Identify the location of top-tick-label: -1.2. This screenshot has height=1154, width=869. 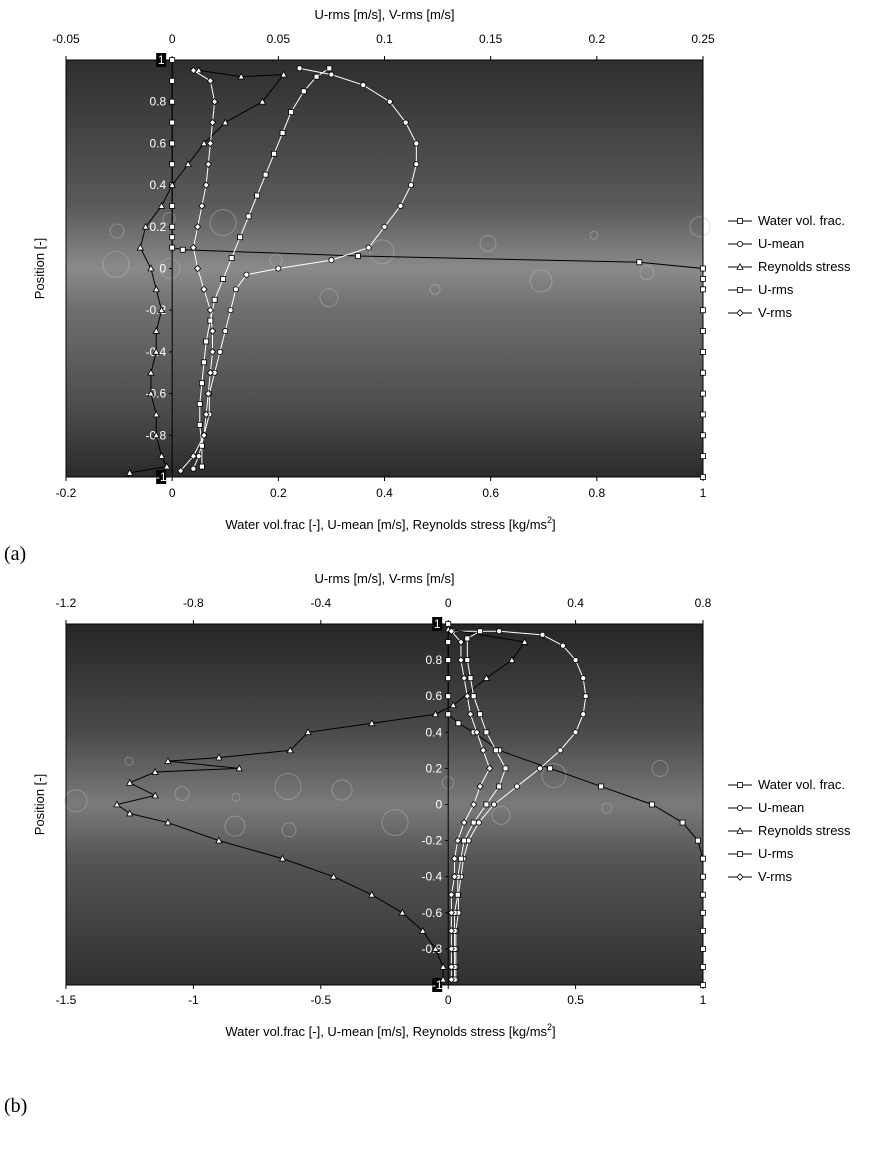
(66, 603).